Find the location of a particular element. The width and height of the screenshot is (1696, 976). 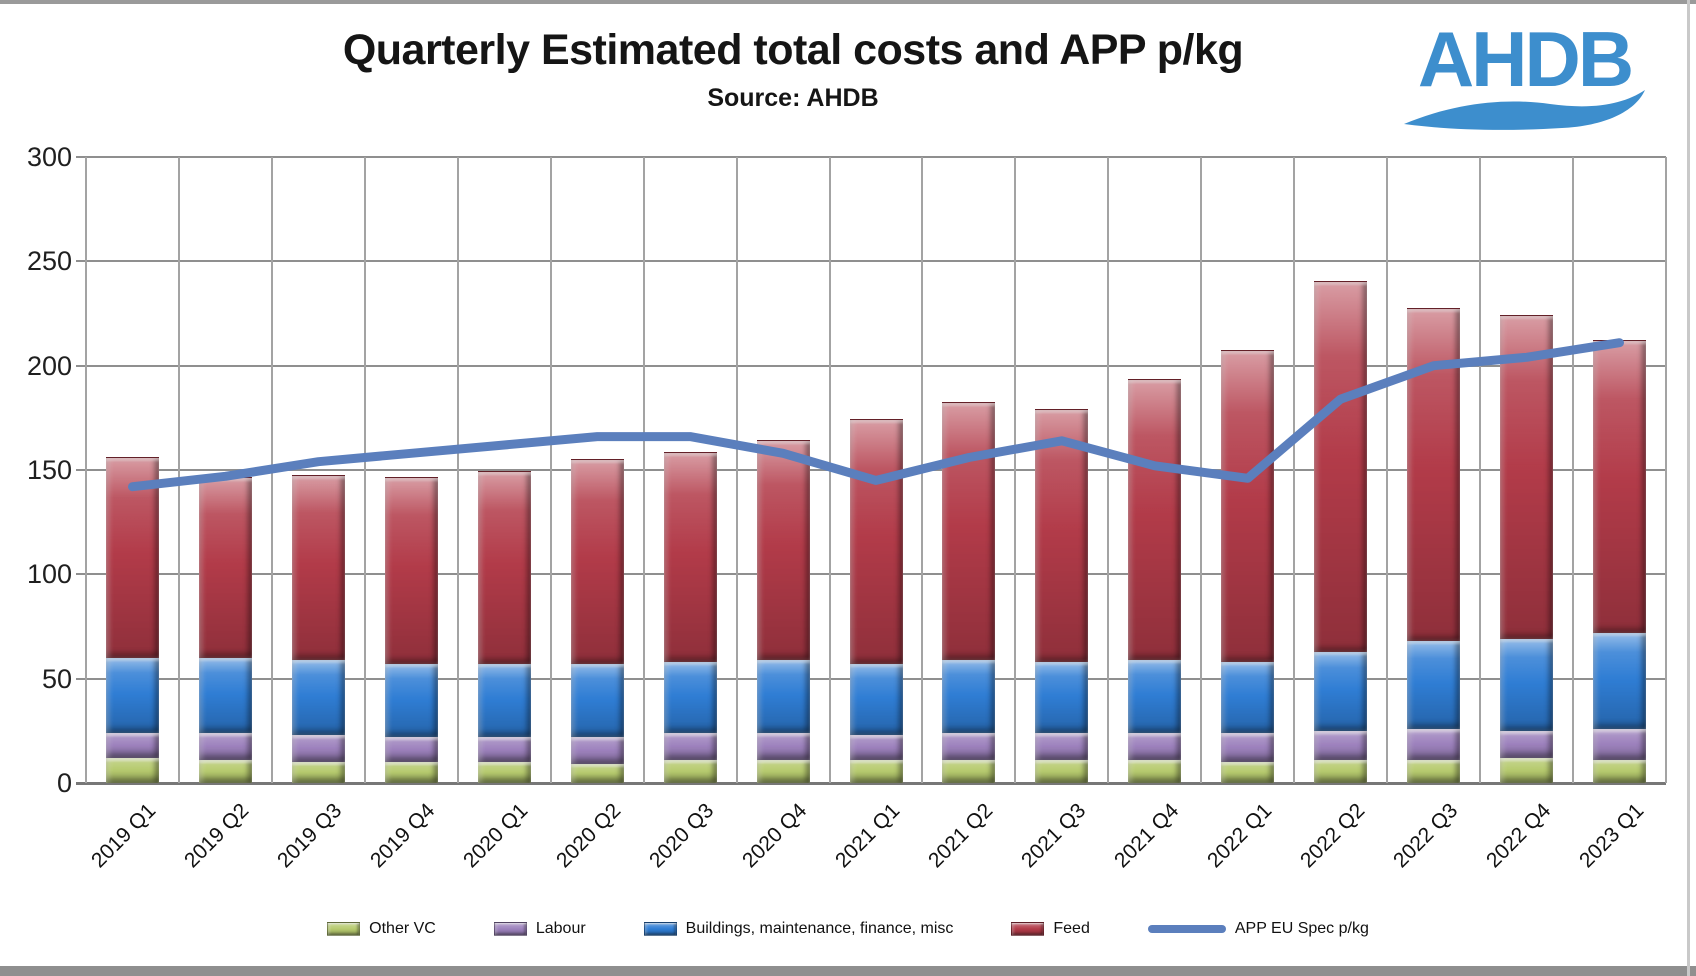

legend-item: APP EU Spec p/kg is located at coordinates (1258, 929).